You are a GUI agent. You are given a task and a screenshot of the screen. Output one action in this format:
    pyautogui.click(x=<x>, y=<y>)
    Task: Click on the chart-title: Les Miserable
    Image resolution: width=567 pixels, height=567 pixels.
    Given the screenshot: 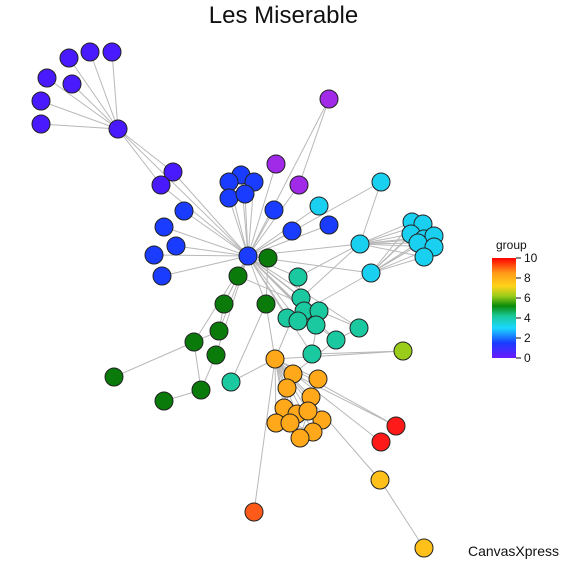 What is the action you would take?
    pyautogui.click(x=283, y=15)
    